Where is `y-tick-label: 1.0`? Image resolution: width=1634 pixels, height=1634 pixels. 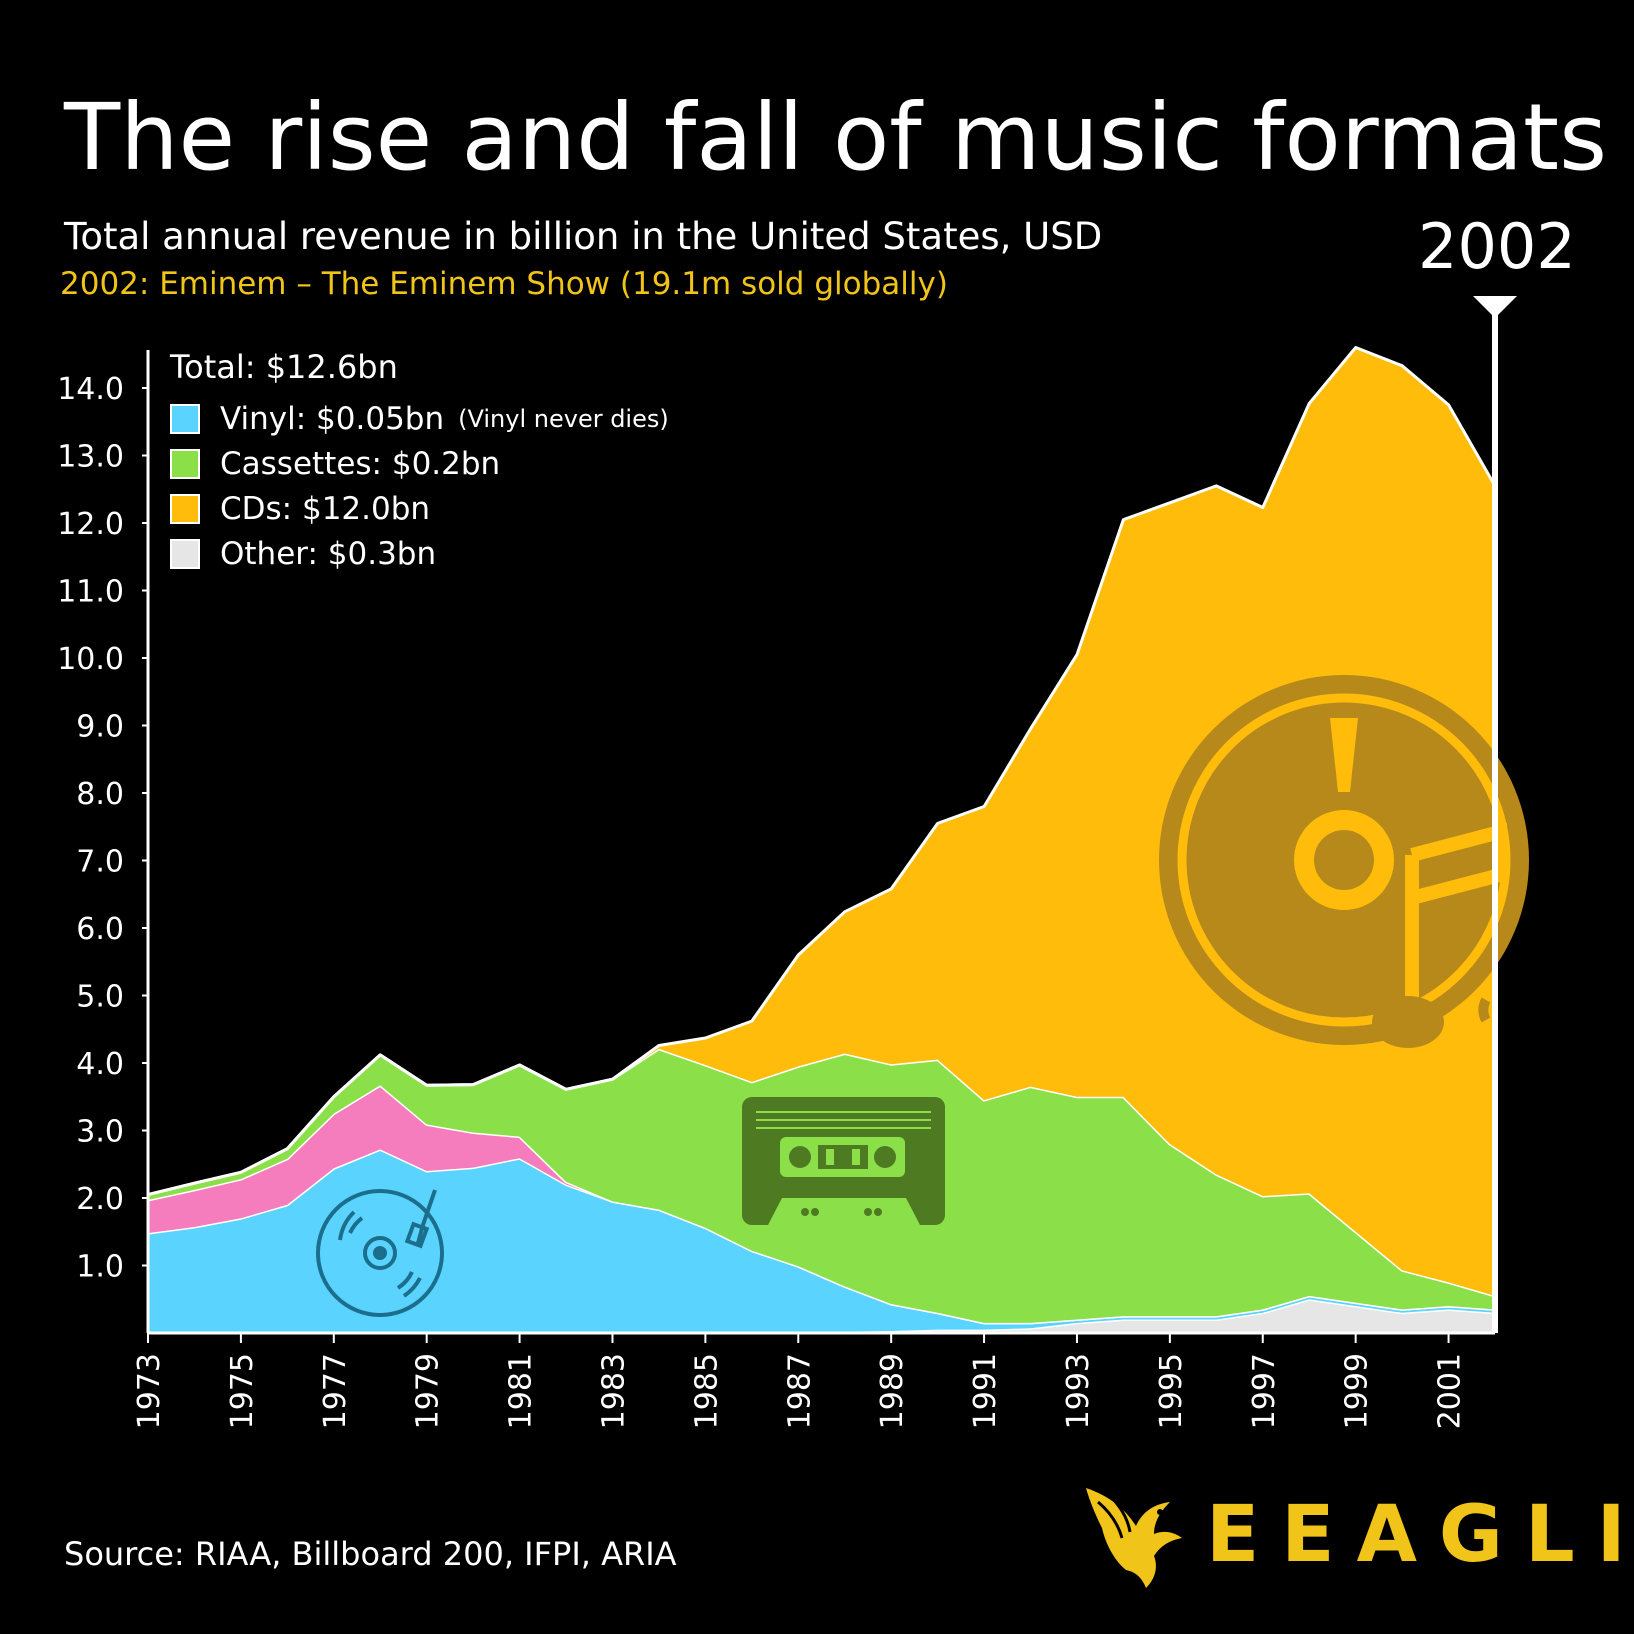
y-tick-label: 1.0 is located at coordinates (100, 1267).